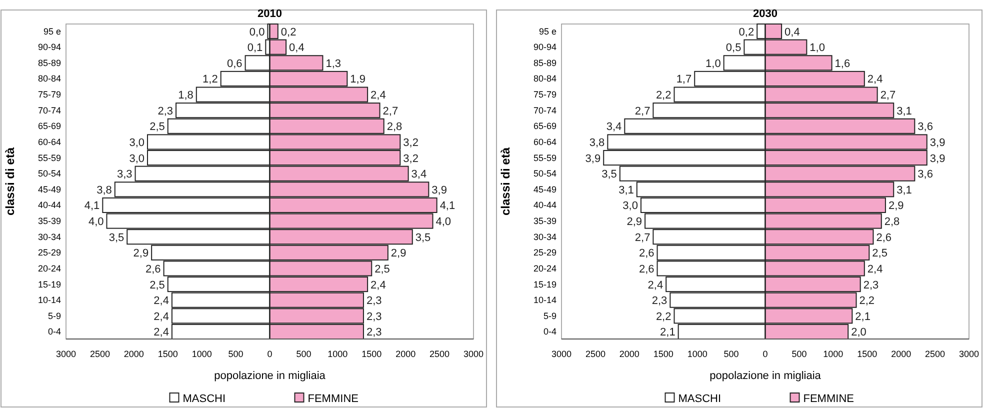 This screenshot has width=991, height=409. Describe the element at coordinates (544, 221) in the screenshot. I see `y-tick-label: 35-39` at that location.